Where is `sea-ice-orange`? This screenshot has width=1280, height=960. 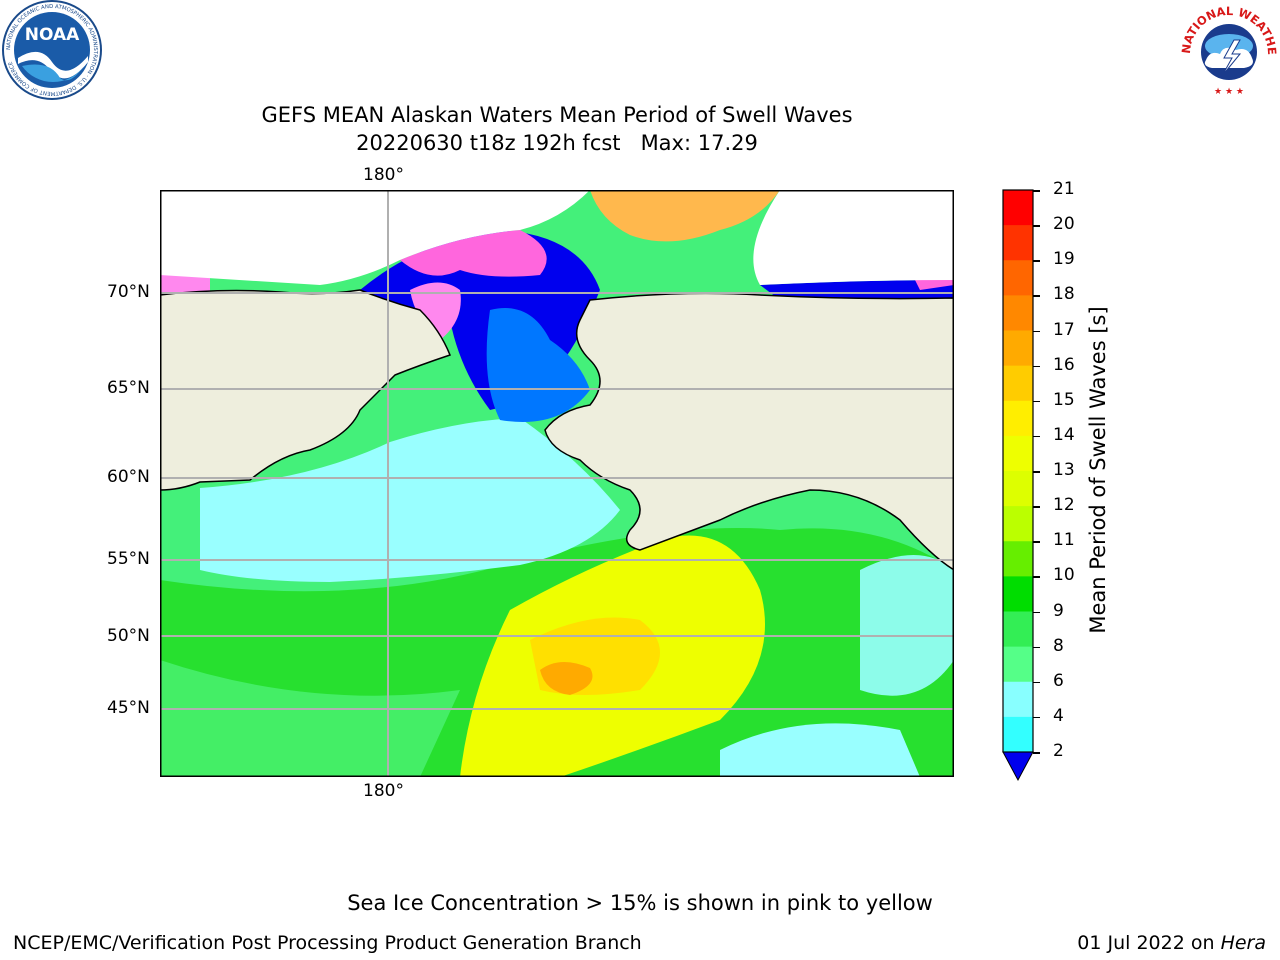
sea-ice-orange is located at coordinates (685, 216).